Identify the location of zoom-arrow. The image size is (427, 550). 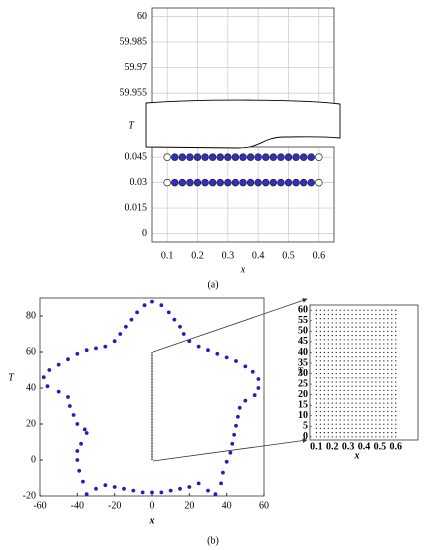
(230, 450).